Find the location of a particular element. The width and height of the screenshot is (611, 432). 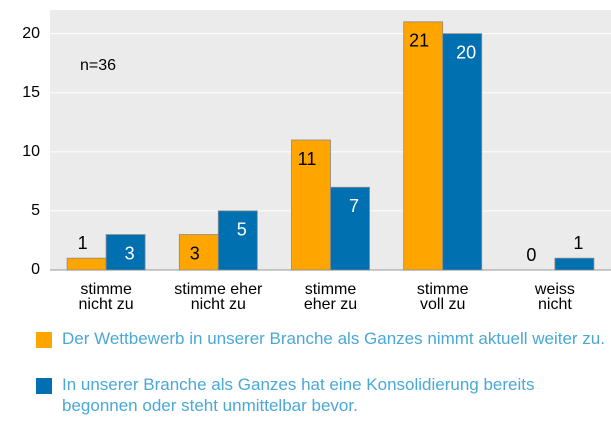

x-tick-label: stimme eher nicht zu is located at coordinates (218, 297).